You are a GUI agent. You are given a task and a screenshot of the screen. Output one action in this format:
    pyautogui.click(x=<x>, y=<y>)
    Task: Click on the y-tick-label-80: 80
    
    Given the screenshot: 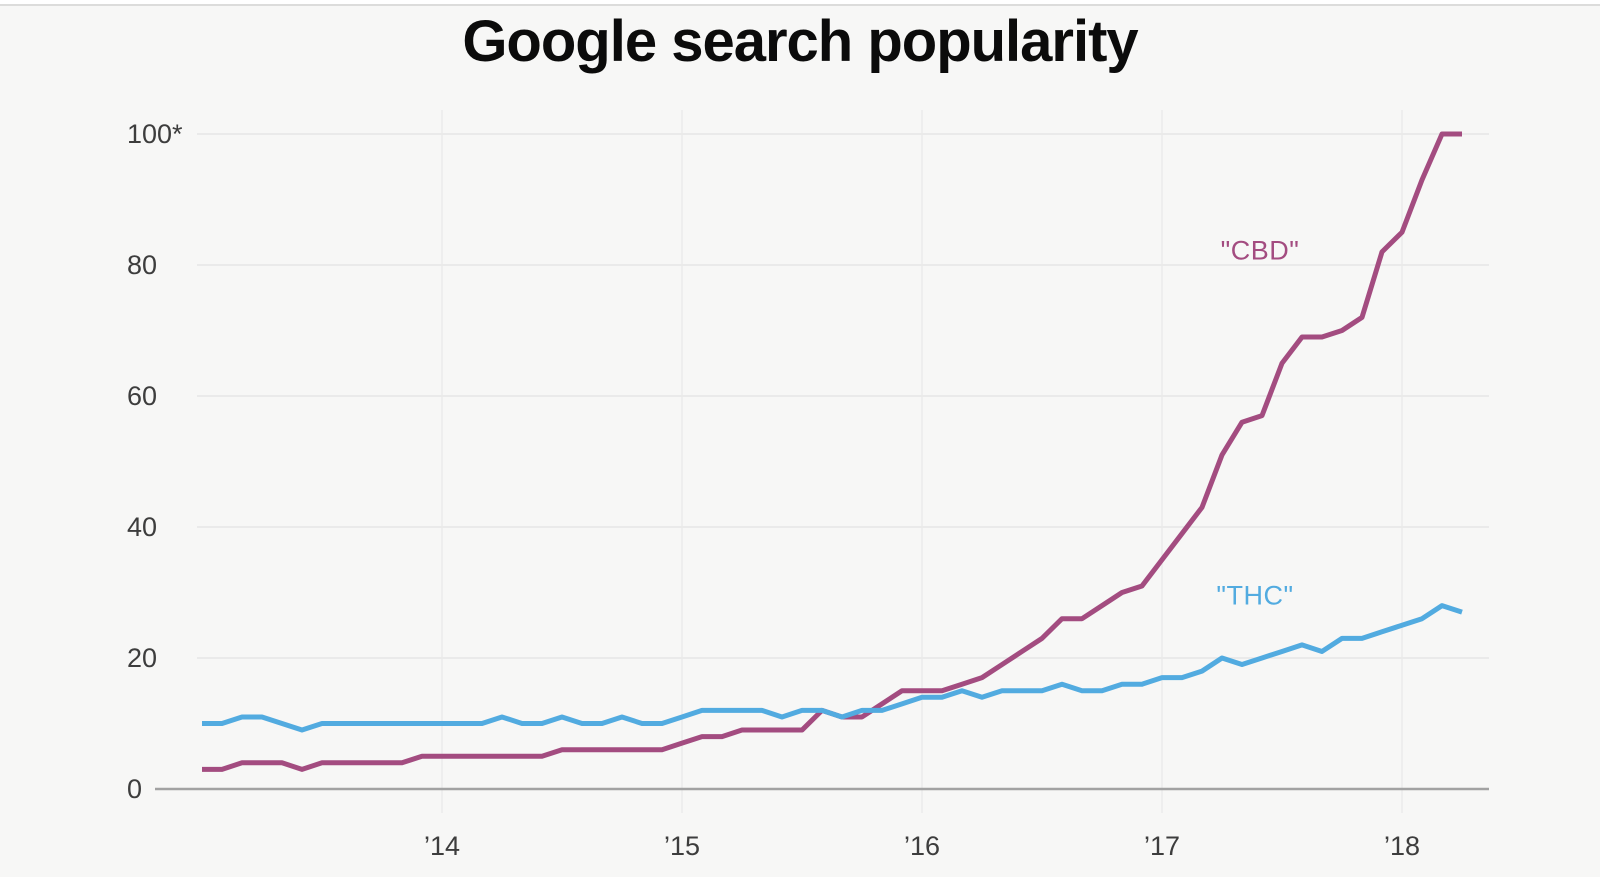 What is the action you would take?
    pyautogui.click(x=142, y=265)
    